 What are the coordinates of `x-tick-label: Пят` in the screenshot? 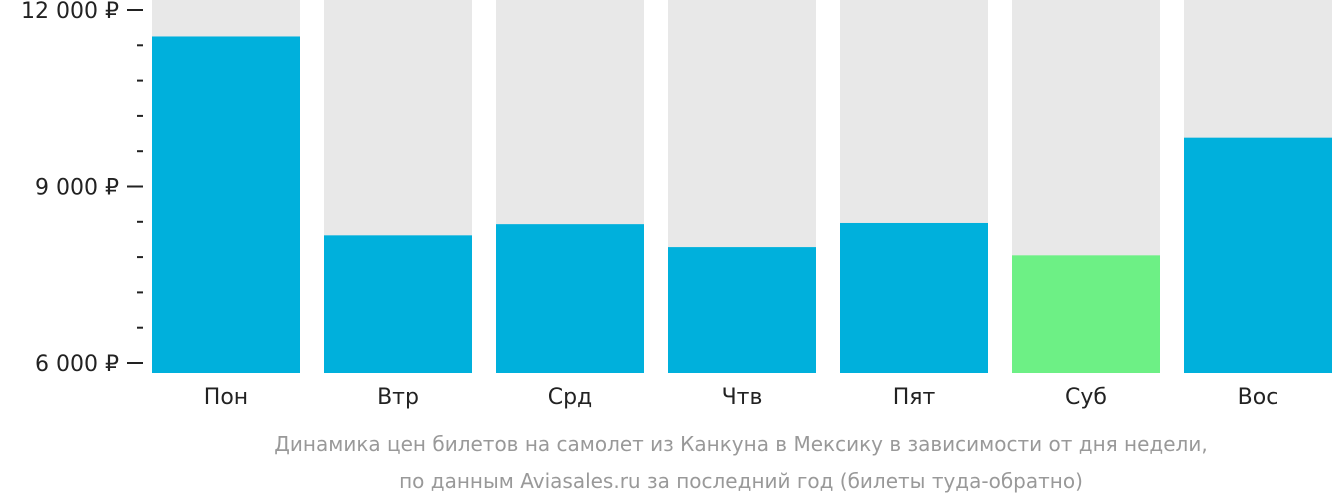 It's located at (914, 397).